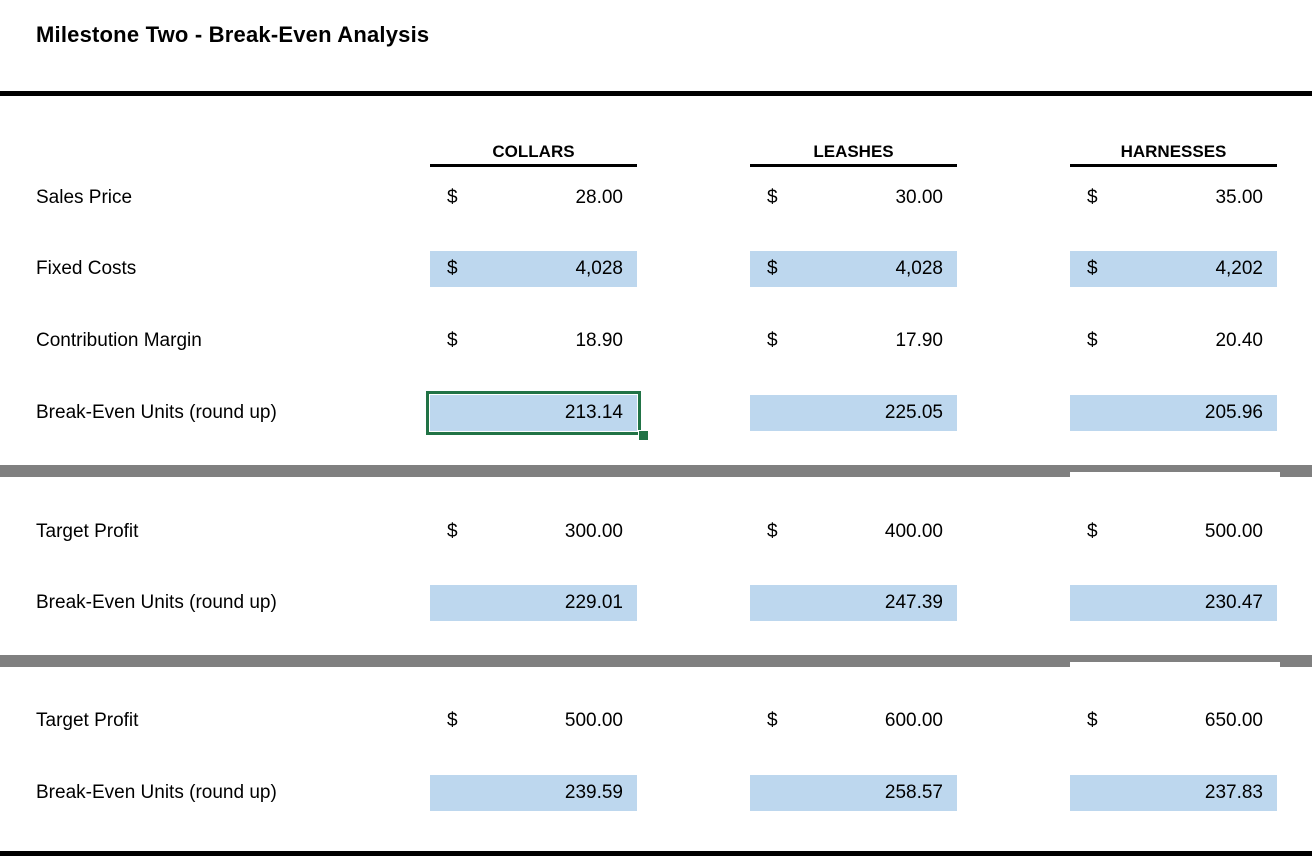 This screenshot has width=1312, height=866. Describe the element at coordinates (1173, 721) in the screenshot. I see `cell-target-profit-2-harnesses: $ 650.00` at that location.